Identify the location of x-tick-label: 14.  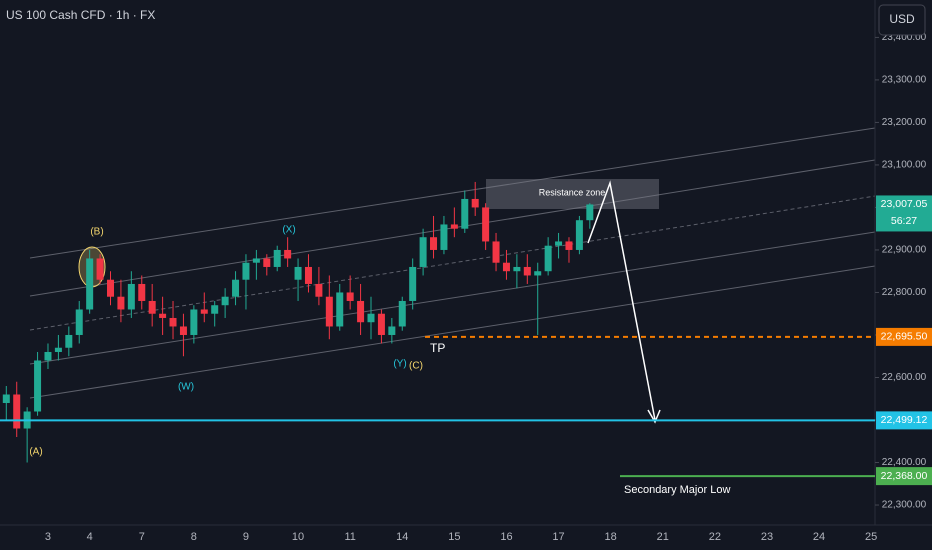
(402, 537).